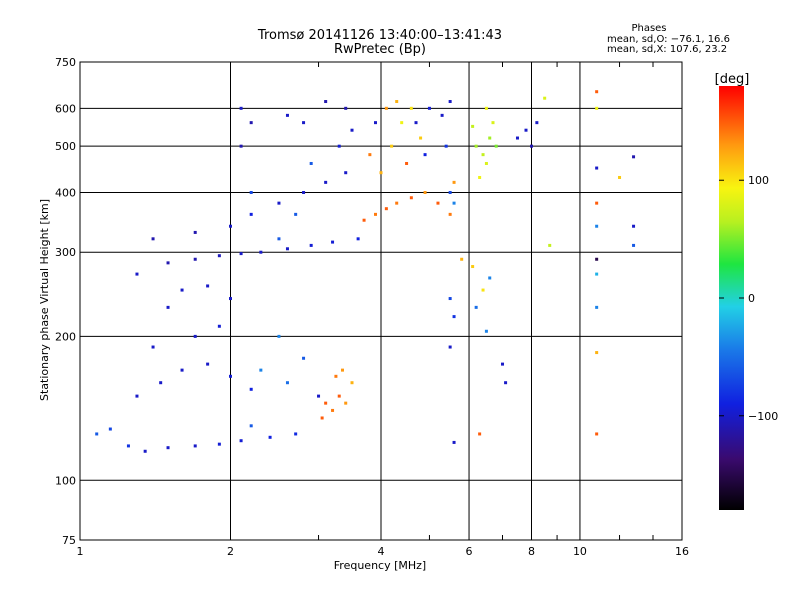 The image size is (800, 600). What do you see at coordinates (668, 39) in the screenshot?
I see `phase-stats-o: mean, sd,O: −76.1, 16.6` at bounding box center [668, 39].